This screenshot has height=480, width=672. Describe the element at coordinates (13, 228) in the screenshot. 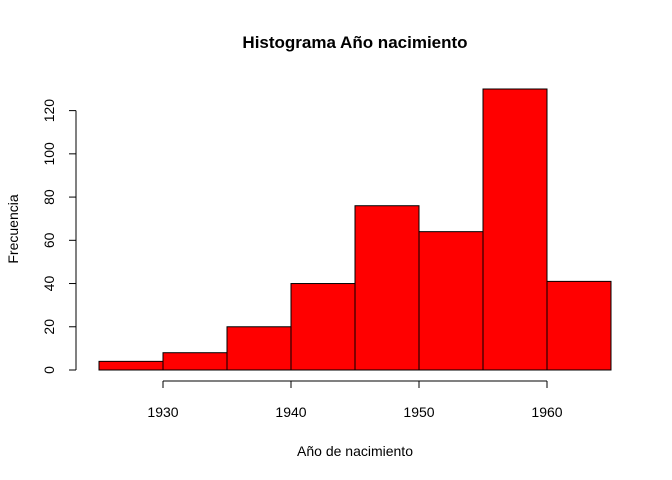

I see `y-axis-label: Frecuencia` at that location.